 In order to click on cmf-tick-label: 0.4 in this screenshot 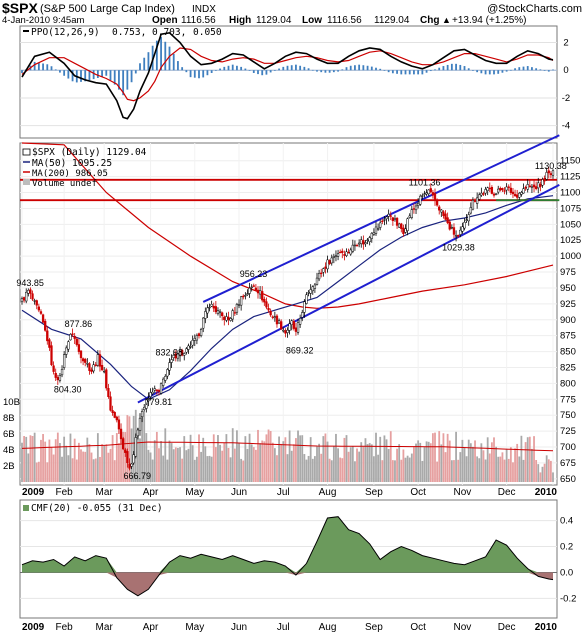, I will do `click(566, 521)`.